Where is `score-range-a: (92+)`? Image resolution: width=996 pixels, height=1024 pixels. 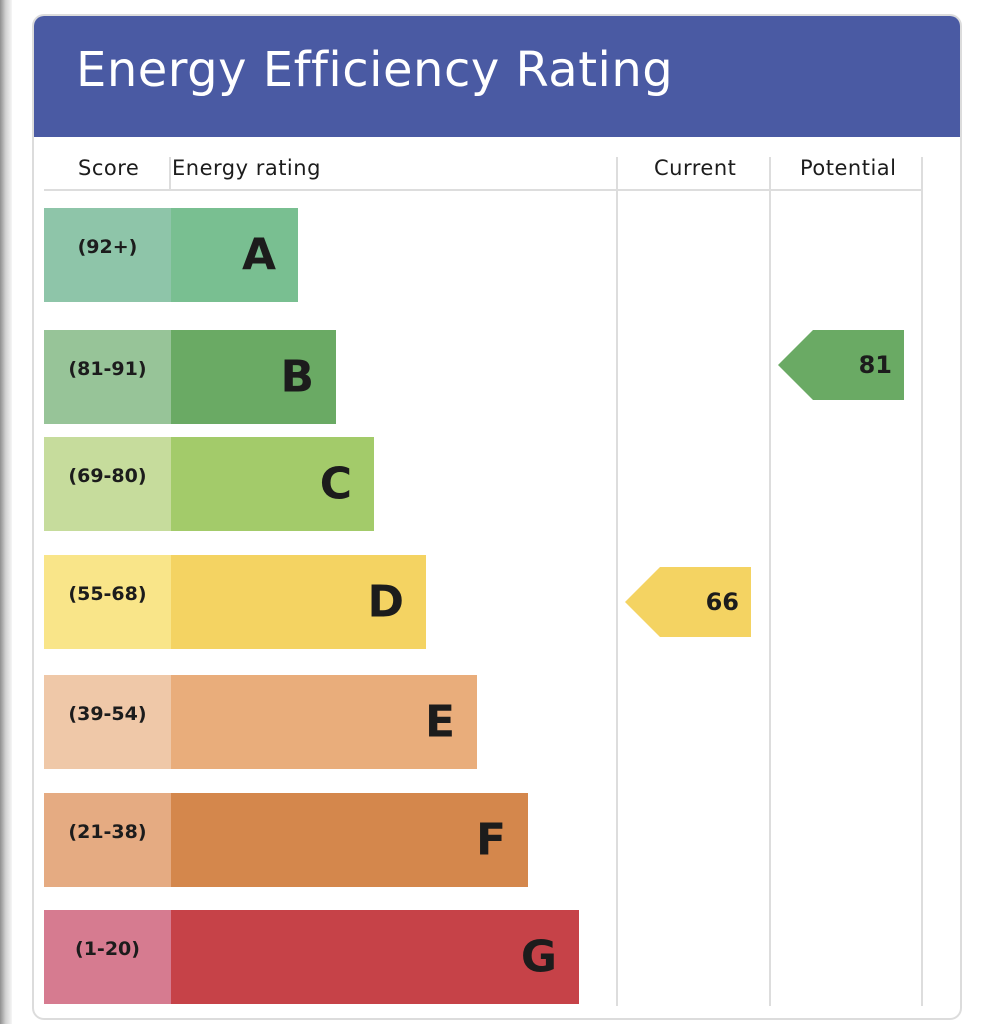 score-range-a: (92+) is located at coordinates (107, 255).